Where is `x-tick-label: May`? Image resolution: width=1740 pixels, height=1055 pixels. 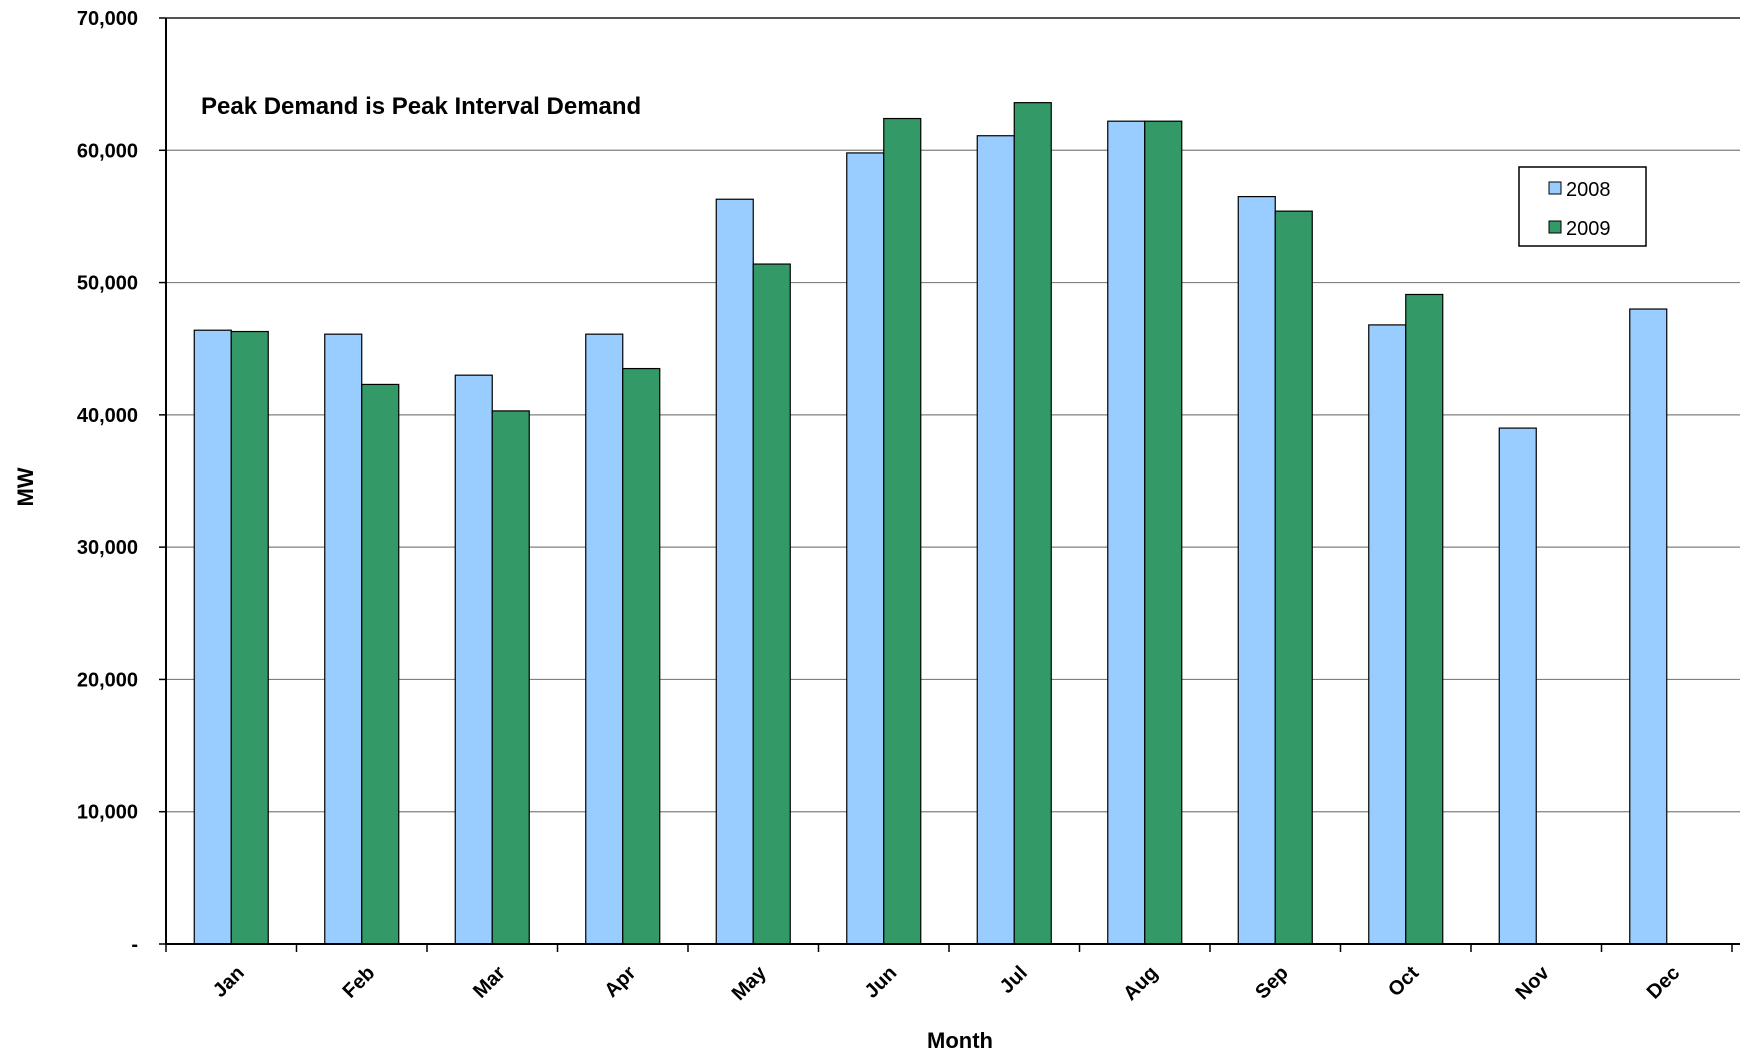
x-tick-label: May is located at coordinates (750, 983).